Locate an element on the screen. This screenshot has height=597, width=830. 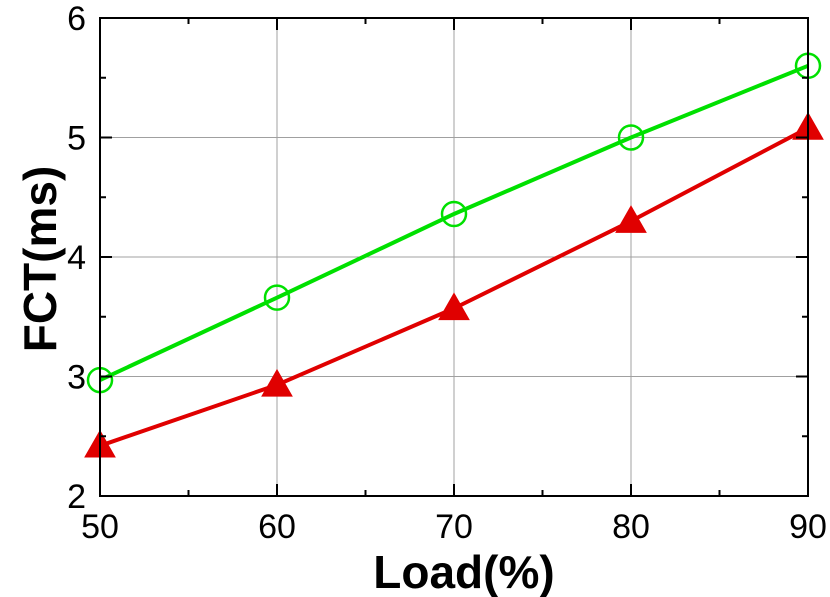
x-tick-label: 60 is located at coordinates (277, 527).